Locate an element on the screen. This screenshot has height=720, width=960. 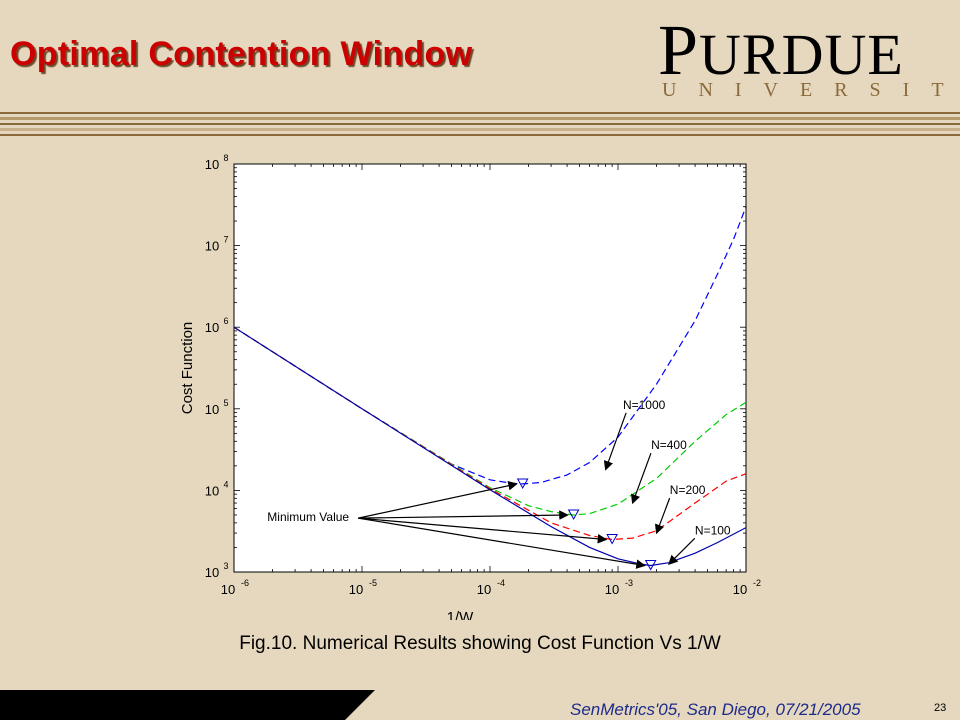
y-tick-label-exponent: 5 is located at coordinates (225, 403).